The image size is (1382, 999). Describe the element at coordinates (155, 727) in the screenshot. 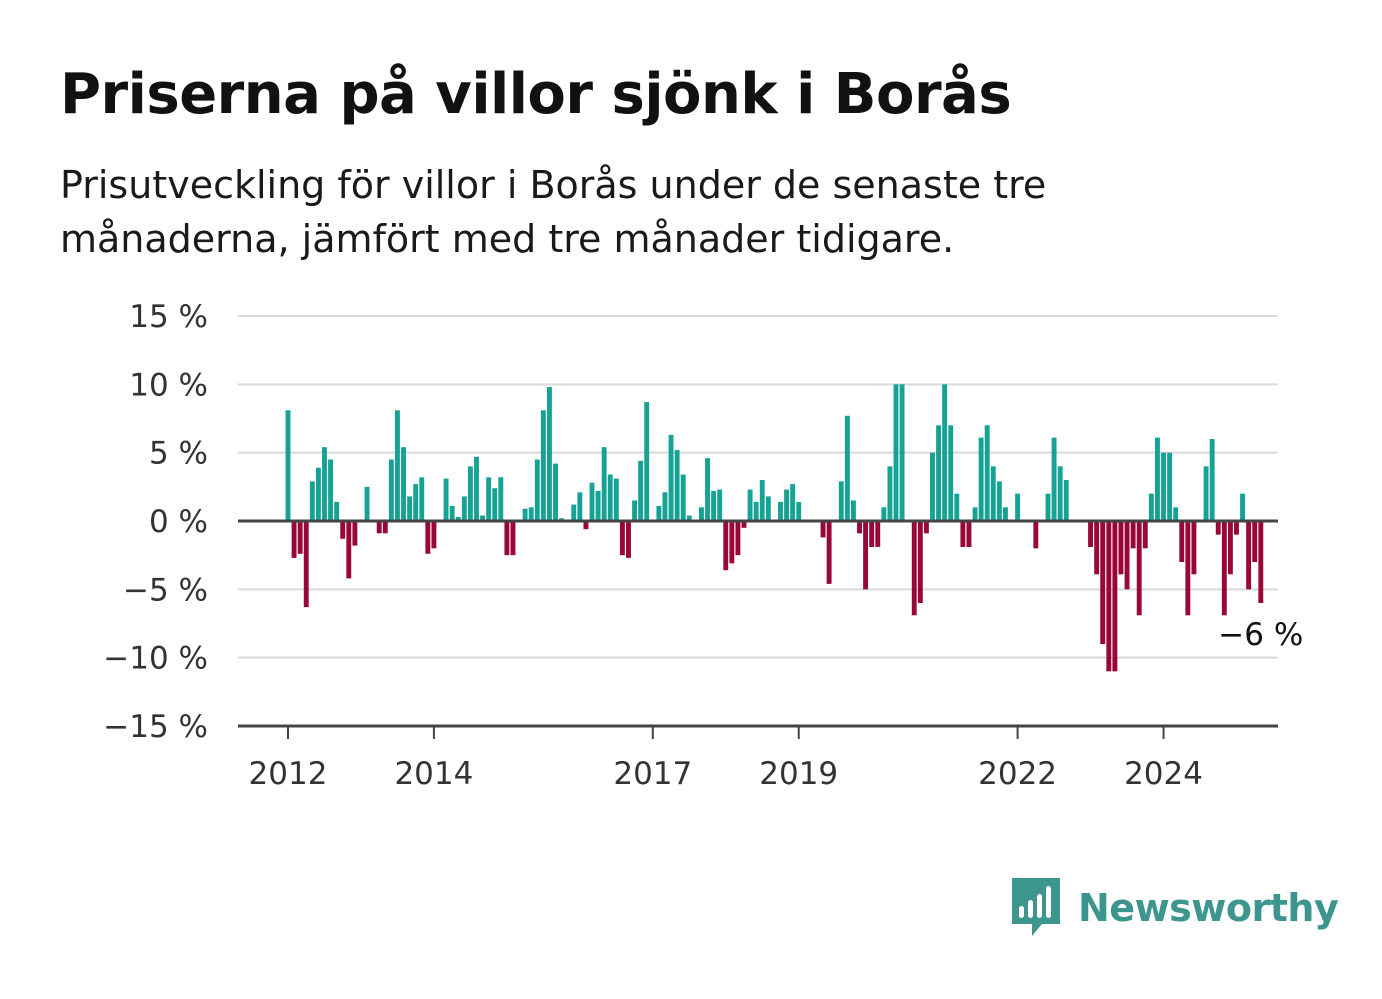

I see `y-tick-label: −15 %` at that location.